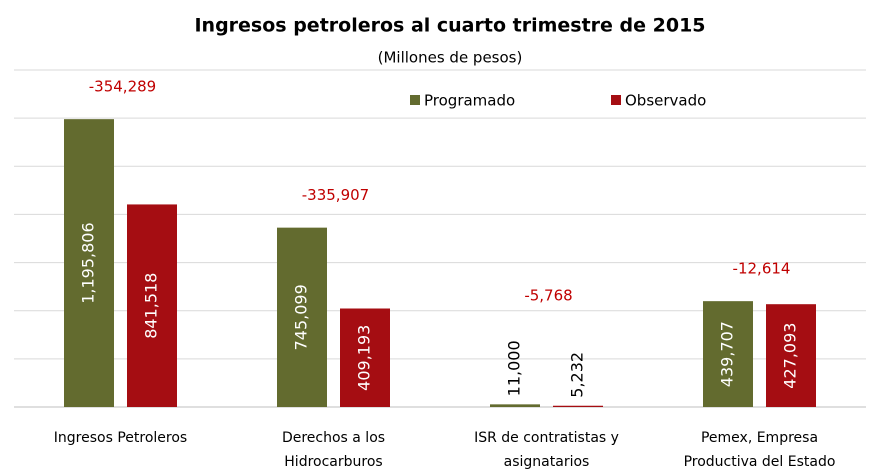 The image size is (880, 474). Describe the element at coordinates (665, 101) in the screenshot. I see `legend-label: Observado` at that location.